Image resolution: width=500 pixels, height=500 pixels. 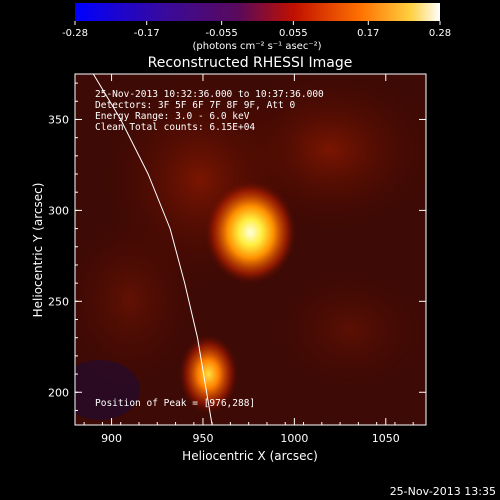 I want to click on x-tick-label: 1050, so click(x=386, y=438).